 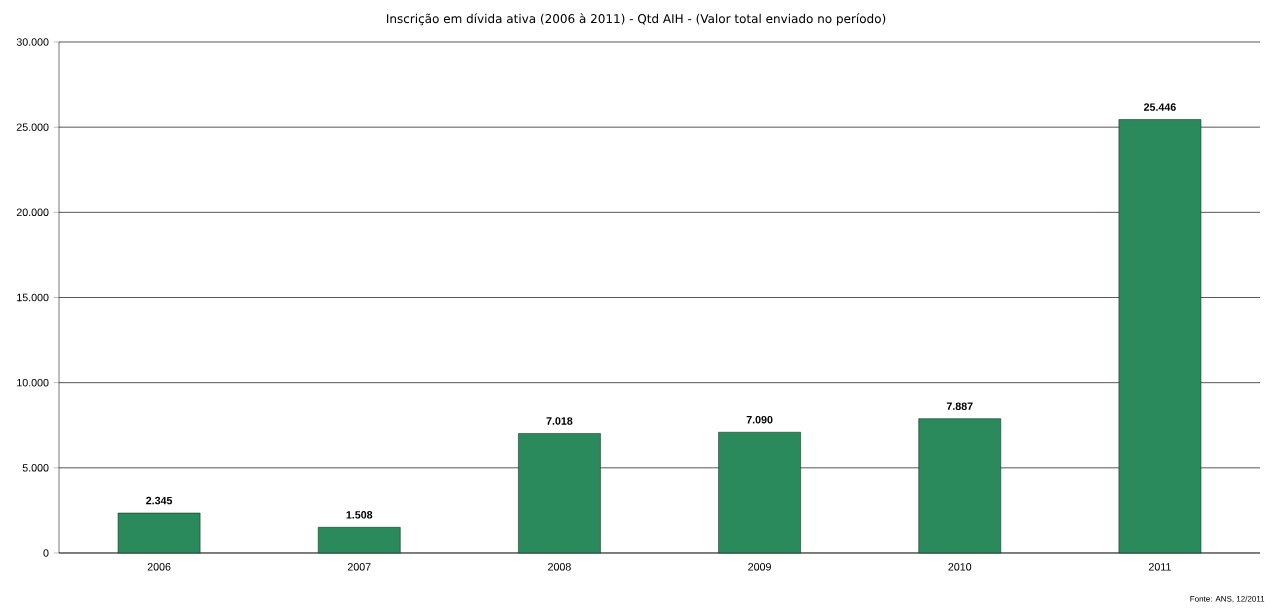 I want to click on y-tick-label: 30.000, so click(x=32, y=42).